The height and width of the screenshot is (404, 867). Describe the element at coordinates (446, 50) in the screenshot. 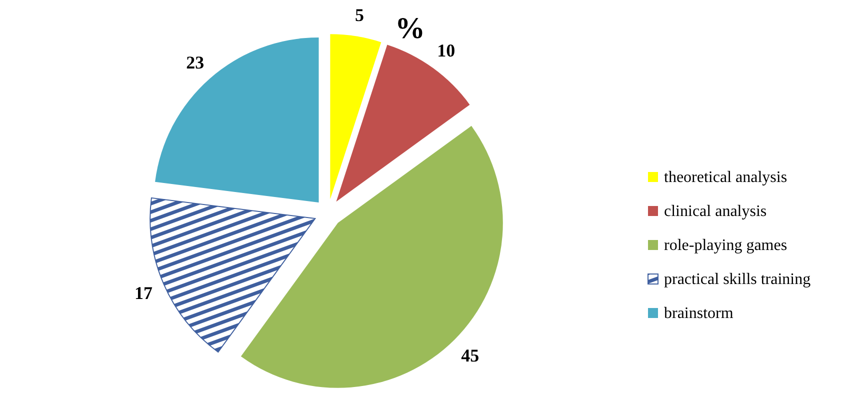

I see `data-label: 10` at that location.